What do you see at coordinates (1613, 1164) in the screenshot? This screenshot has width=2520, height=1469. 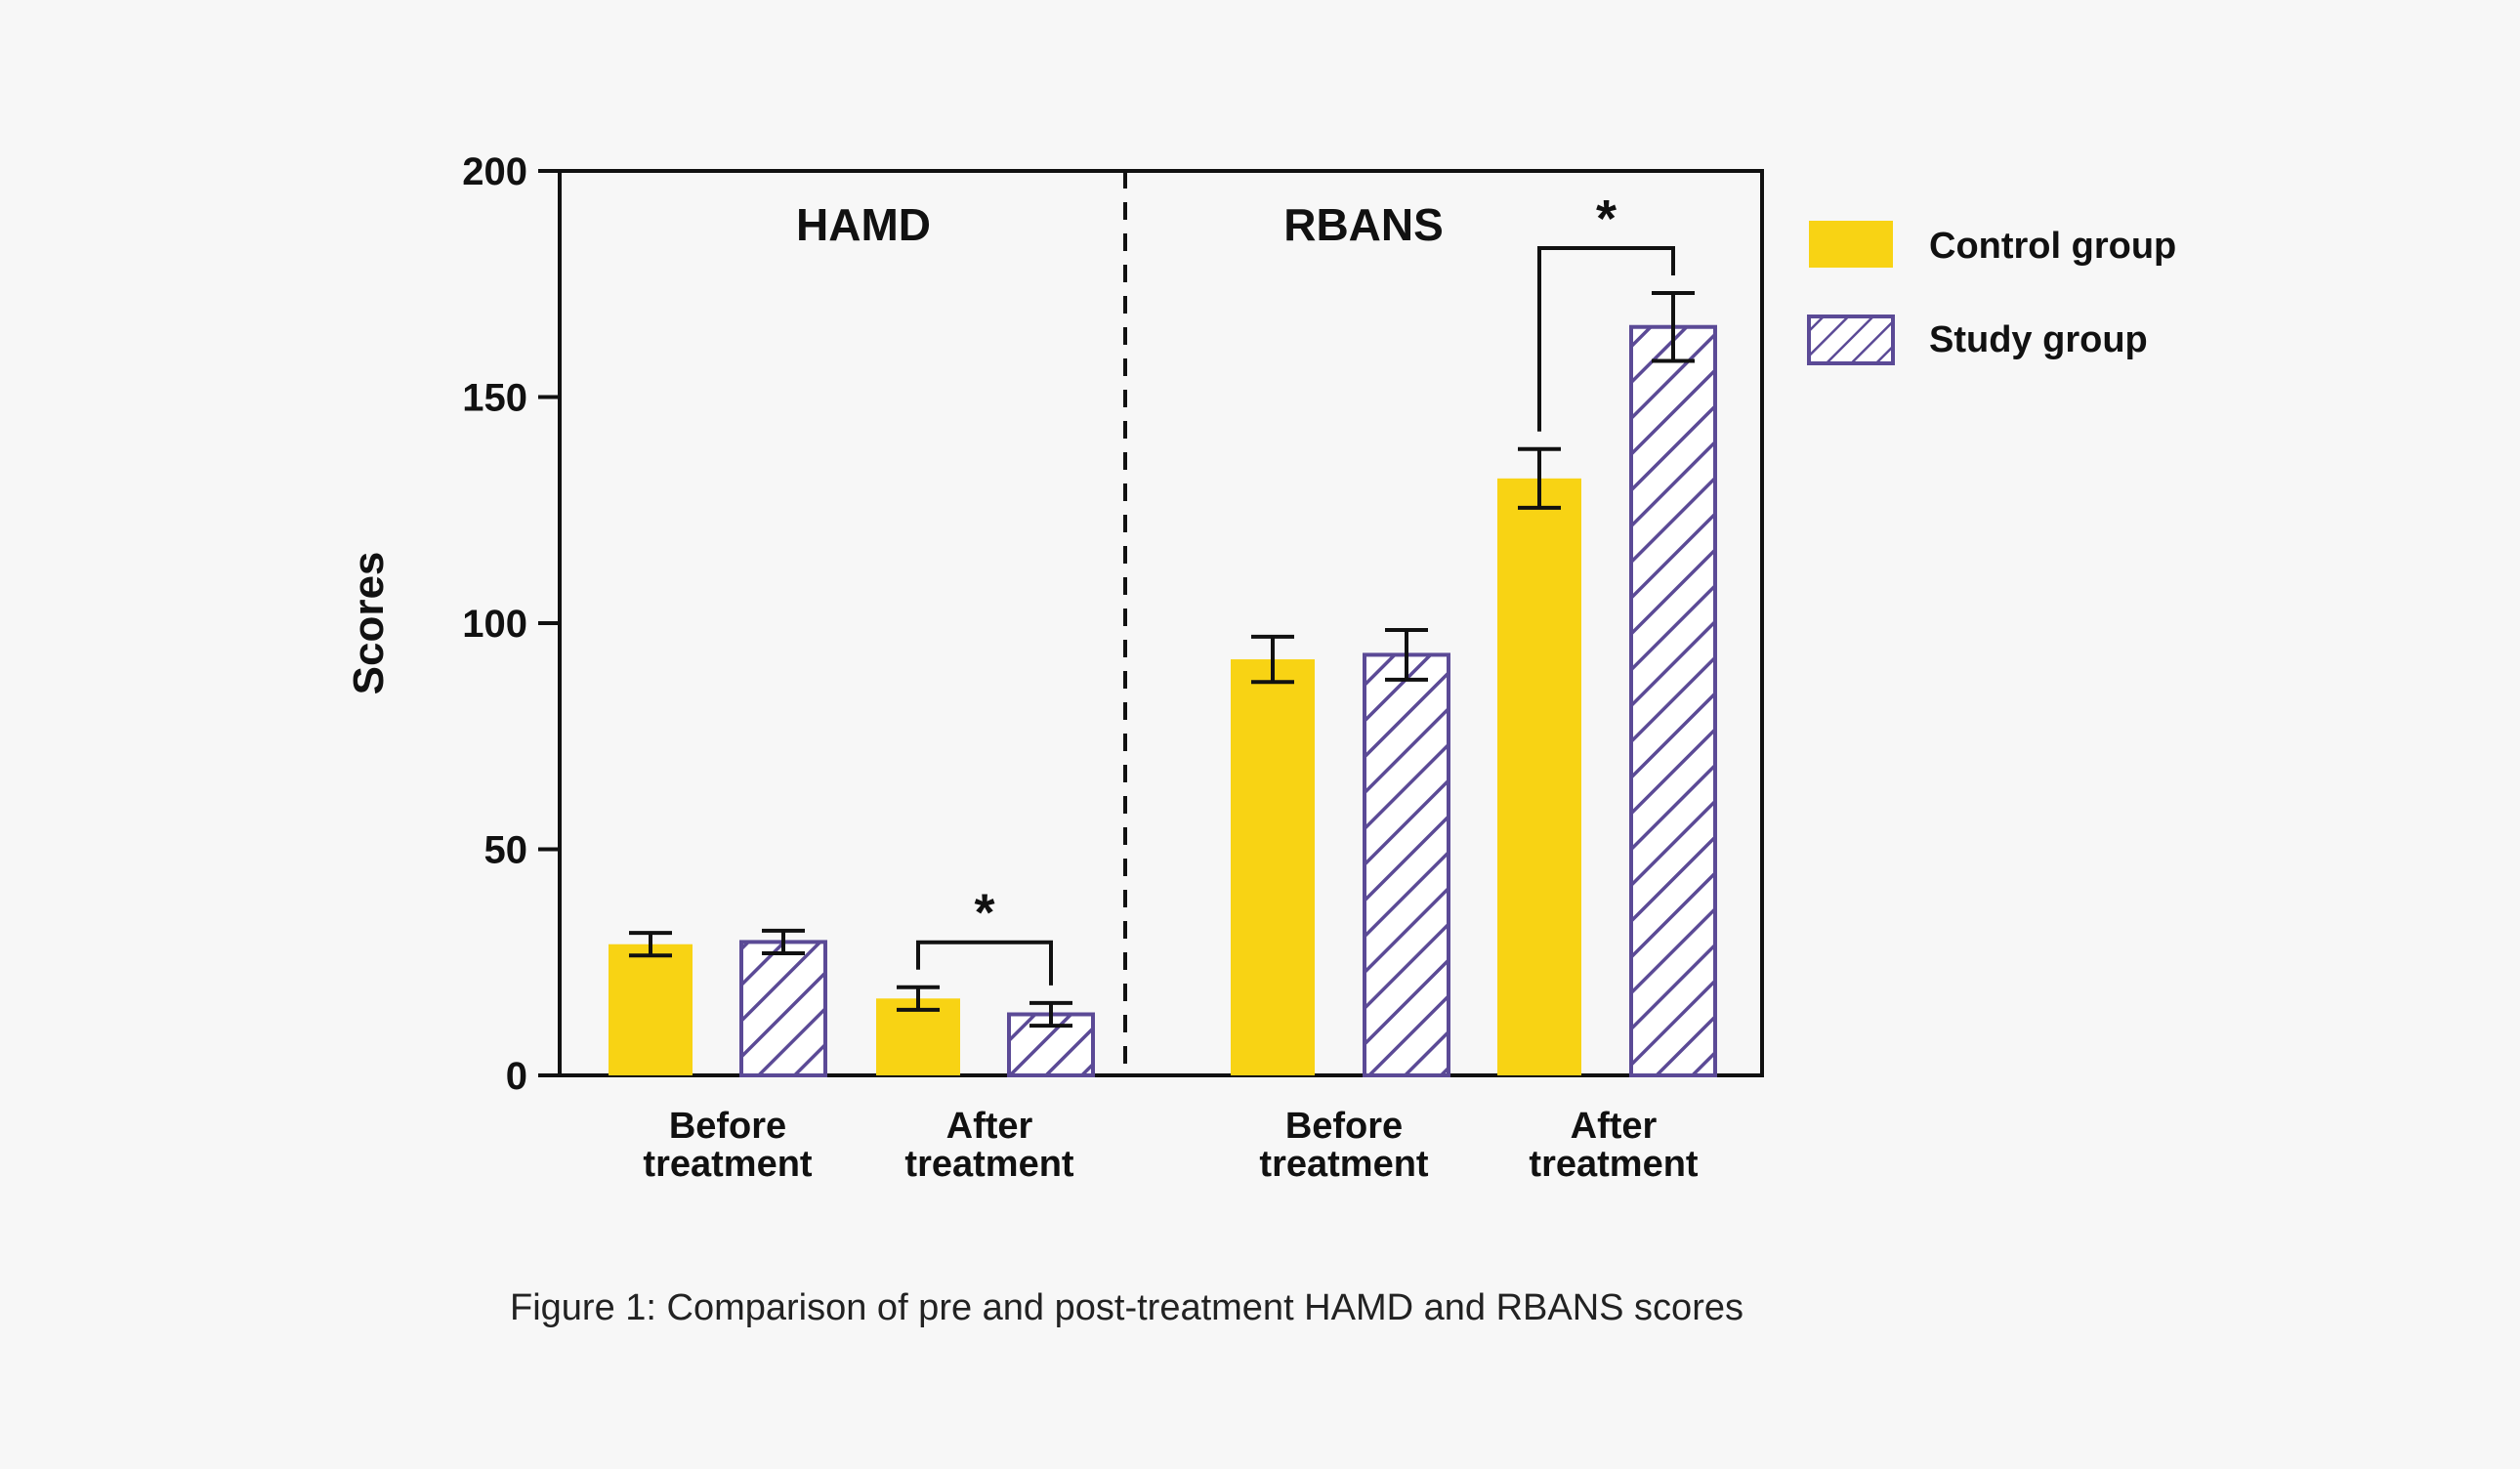 I see `category-label-rbans-1-line2: treatment` at bounding box center [1613, 1164].